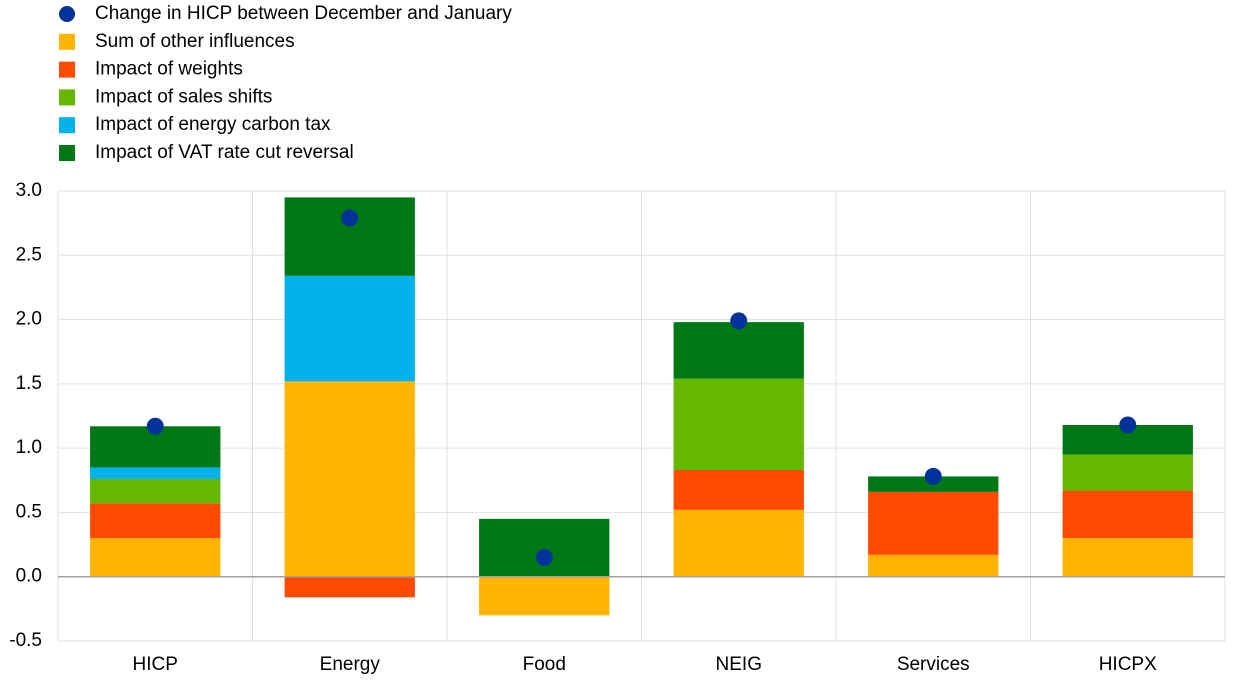 This screenshot has width=1240, height=683. Describe the element at coordinates (195, 41) in the screenshot. I see `legend-label: Sum of other influences` at that location.